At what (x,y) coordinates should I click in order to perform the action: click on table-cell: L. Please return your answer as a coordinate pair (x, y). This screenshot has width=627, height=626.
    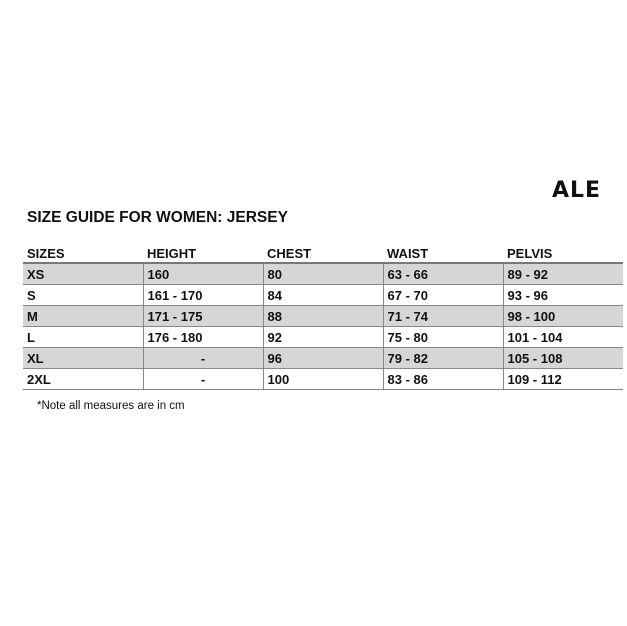
    Looking at the image, I should click on (83, 337).